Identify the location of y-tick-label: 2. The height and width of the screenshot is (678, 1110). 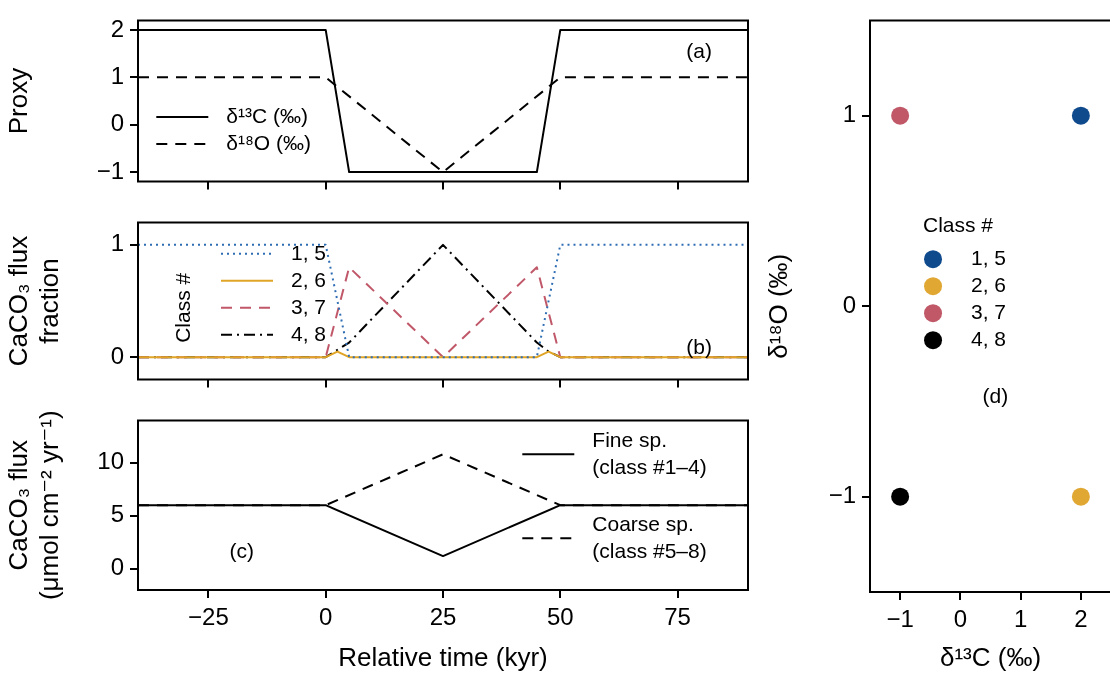
(117, 28).